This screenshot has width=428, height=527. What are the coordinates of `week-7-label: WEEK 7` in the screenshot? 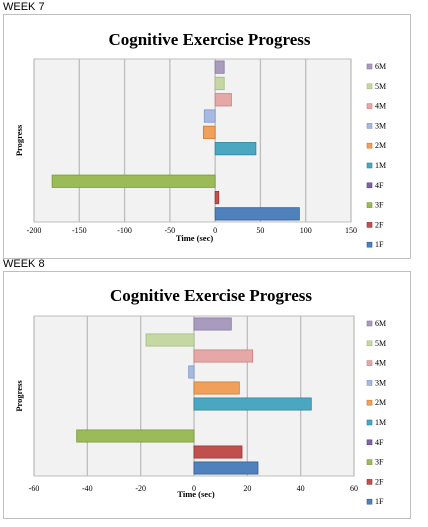 It's located at (24, 7).